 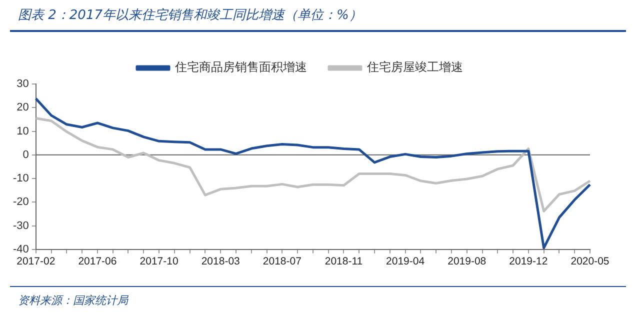 What do you see at coordinates (405, 262) in the screenshot?
I see `x-tick-label: 2019-04` at bounding box center [405, 262].